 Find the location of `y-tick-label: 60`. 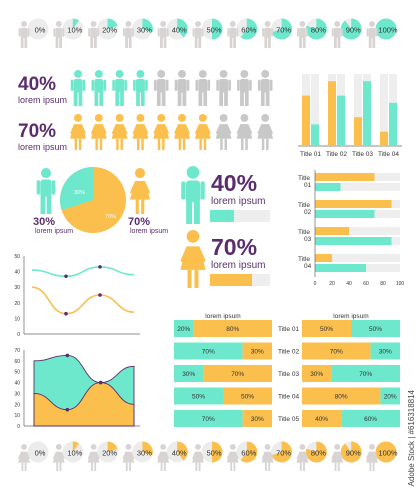

y-tick-label: 60 is located at coordinates (17, 362).